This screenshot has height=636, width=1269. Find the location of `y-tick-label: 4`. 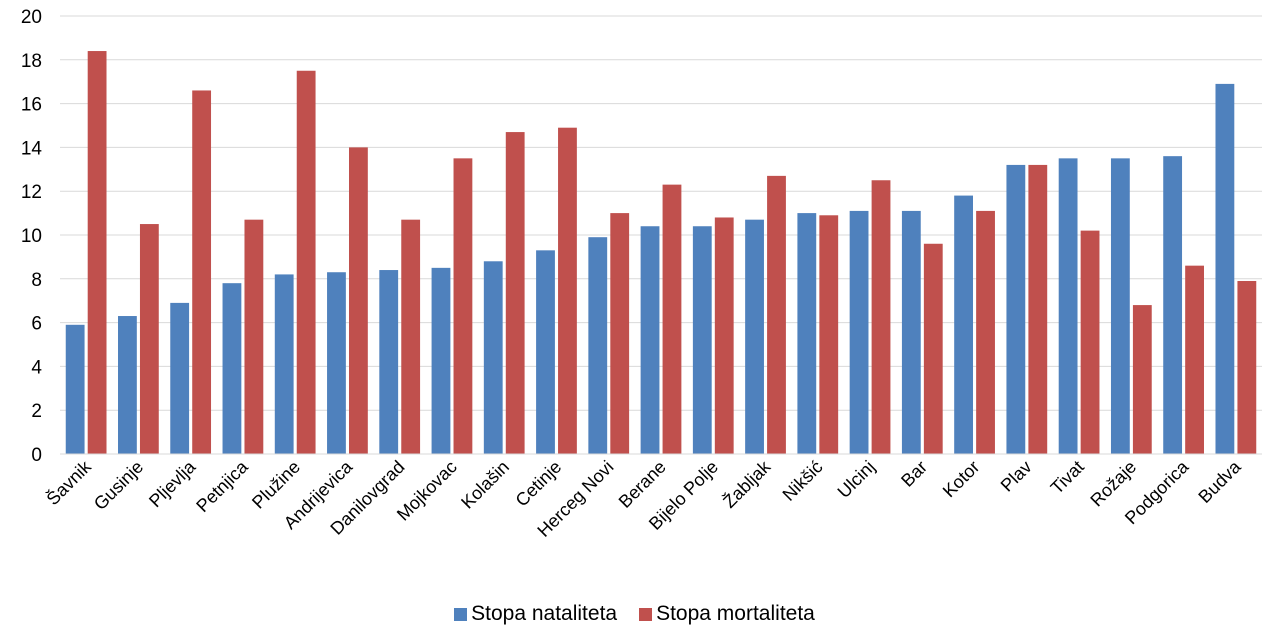

y-tick-label: 4 is located at coordinates (36, 367).